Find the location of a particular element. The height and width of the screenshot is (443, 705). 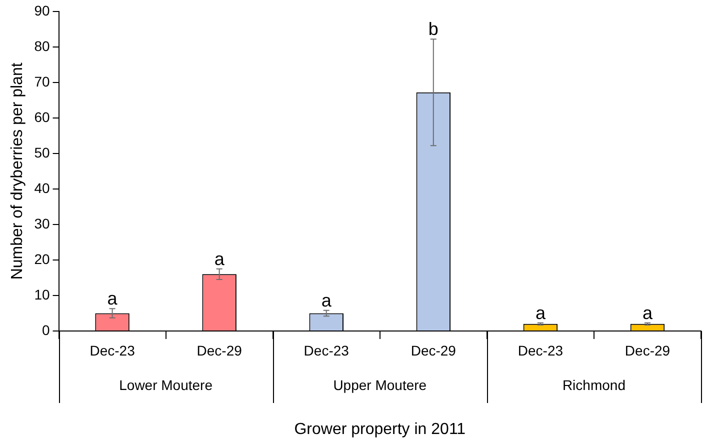

y-tick-label: 80 is located at coordinates (42, 46).